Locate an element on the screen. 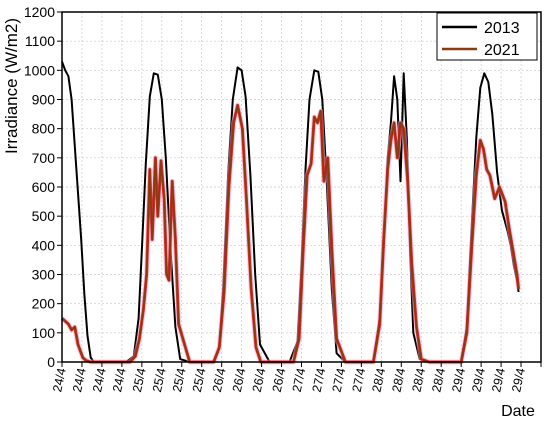 The width and height of the screenshot is (550, 427). y-tick-label: 600 is located at coordinates (44, 187).